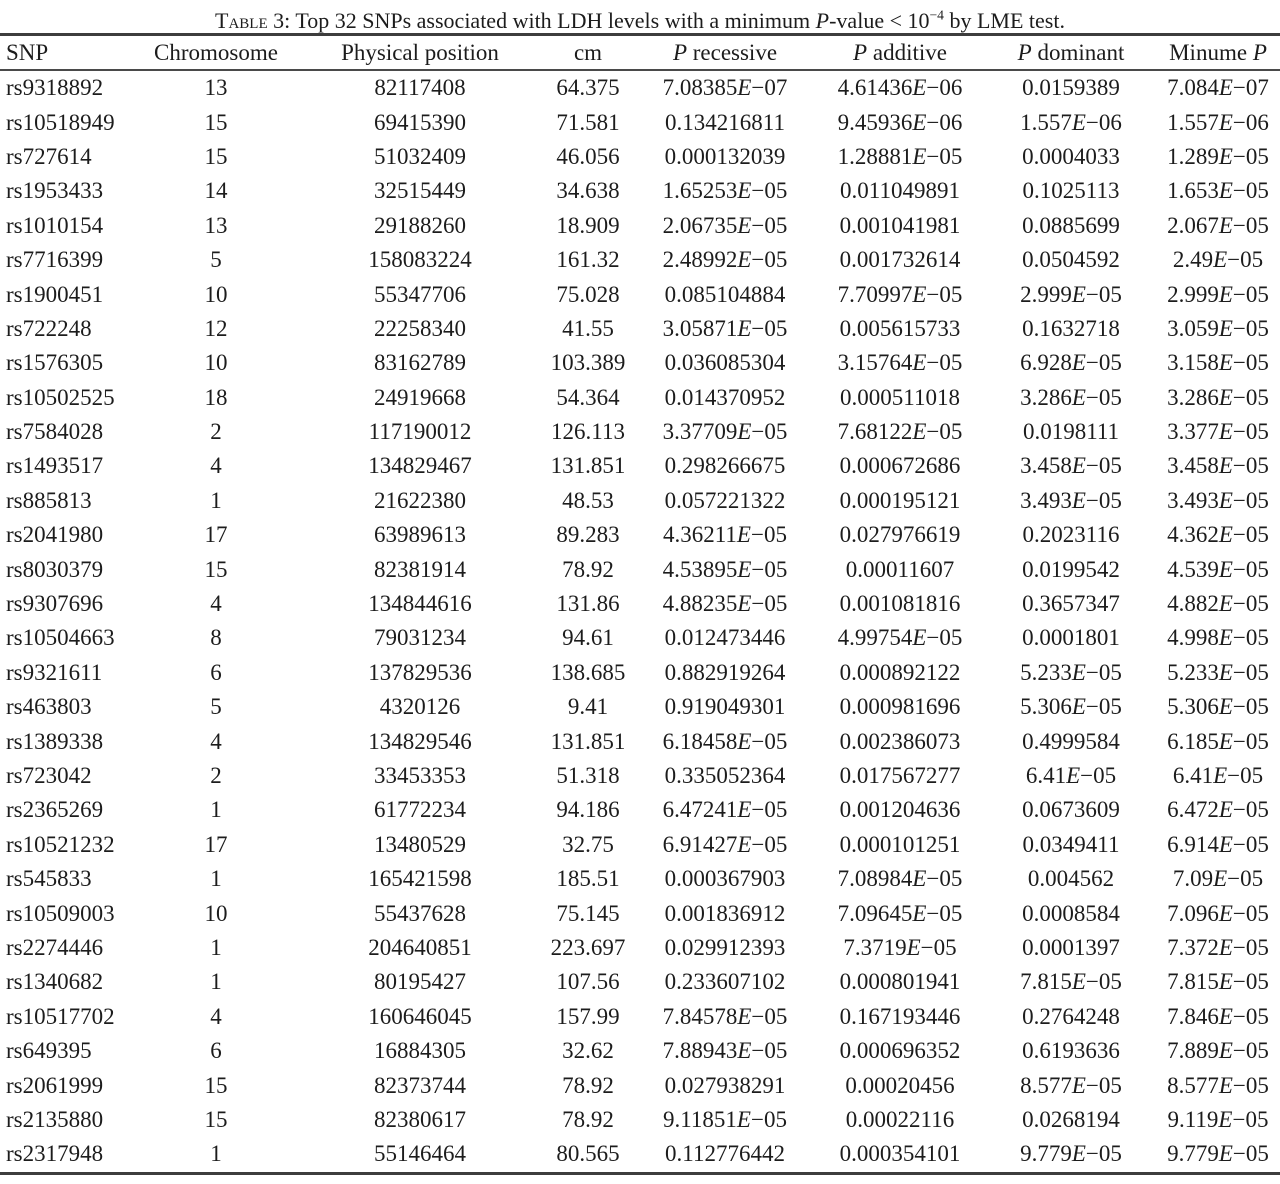  I want to click on cell-physical-position: 61772234, so click(420, 810).